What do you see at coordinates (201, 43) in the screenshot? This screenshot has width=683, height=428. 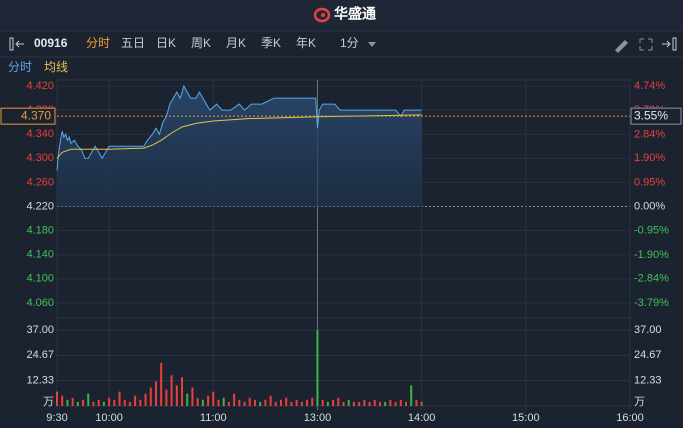 I see `period-tab: 周K` at bounding box center [201, 43].